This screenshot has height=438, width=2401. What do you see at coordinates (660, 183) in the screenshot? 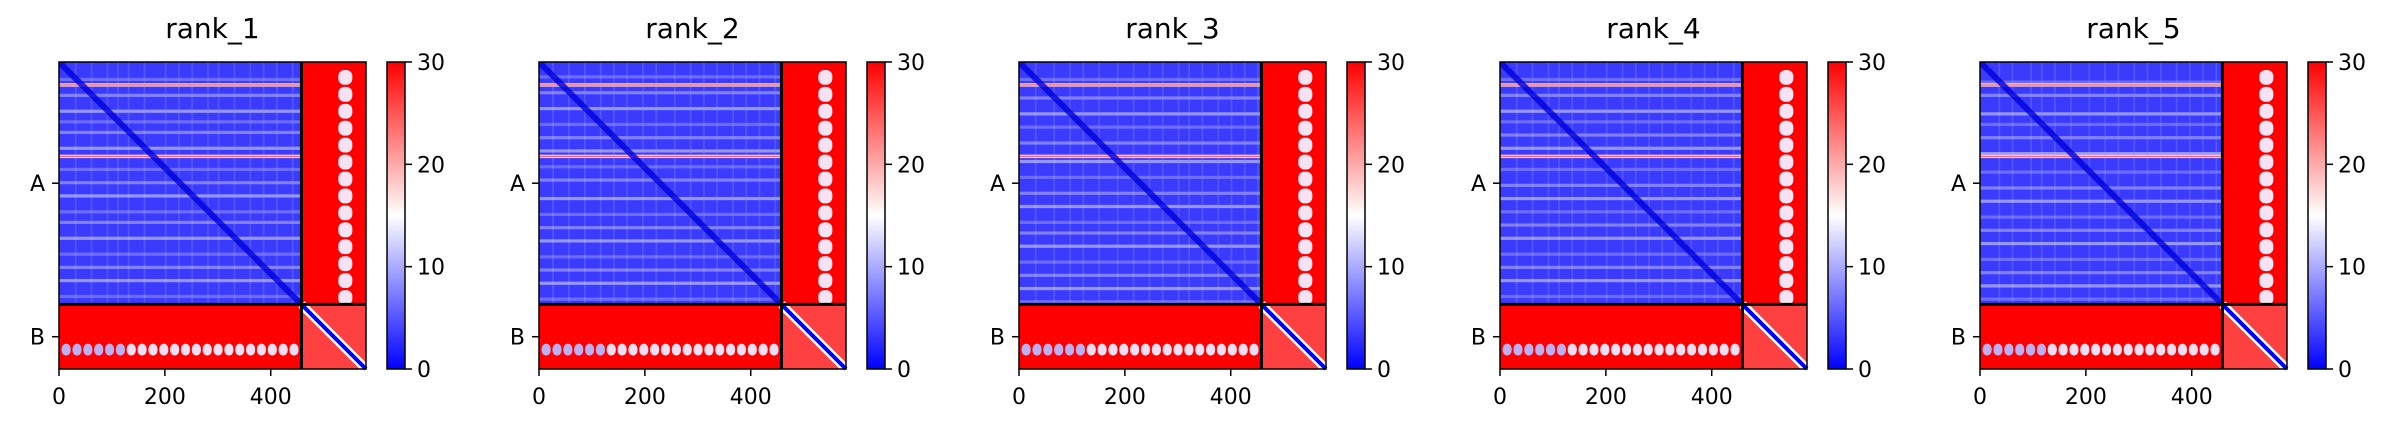
I see `diagonal-a` at bounding box center [660, 183].